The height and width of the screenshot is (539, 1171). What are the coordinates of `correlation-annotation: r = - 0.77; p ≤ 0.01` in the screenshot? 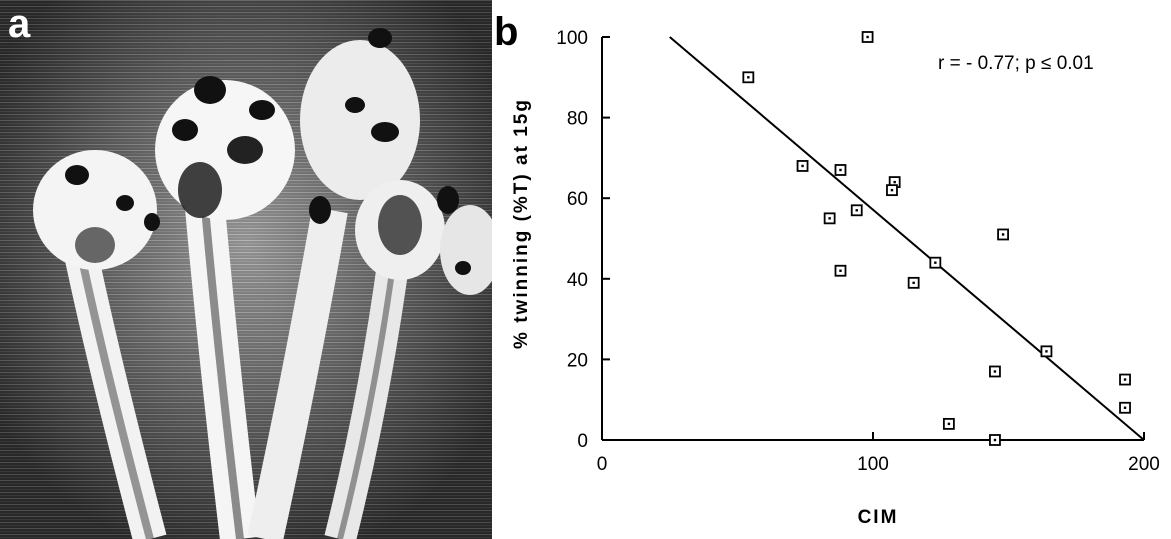 It's located at (1016, 63).